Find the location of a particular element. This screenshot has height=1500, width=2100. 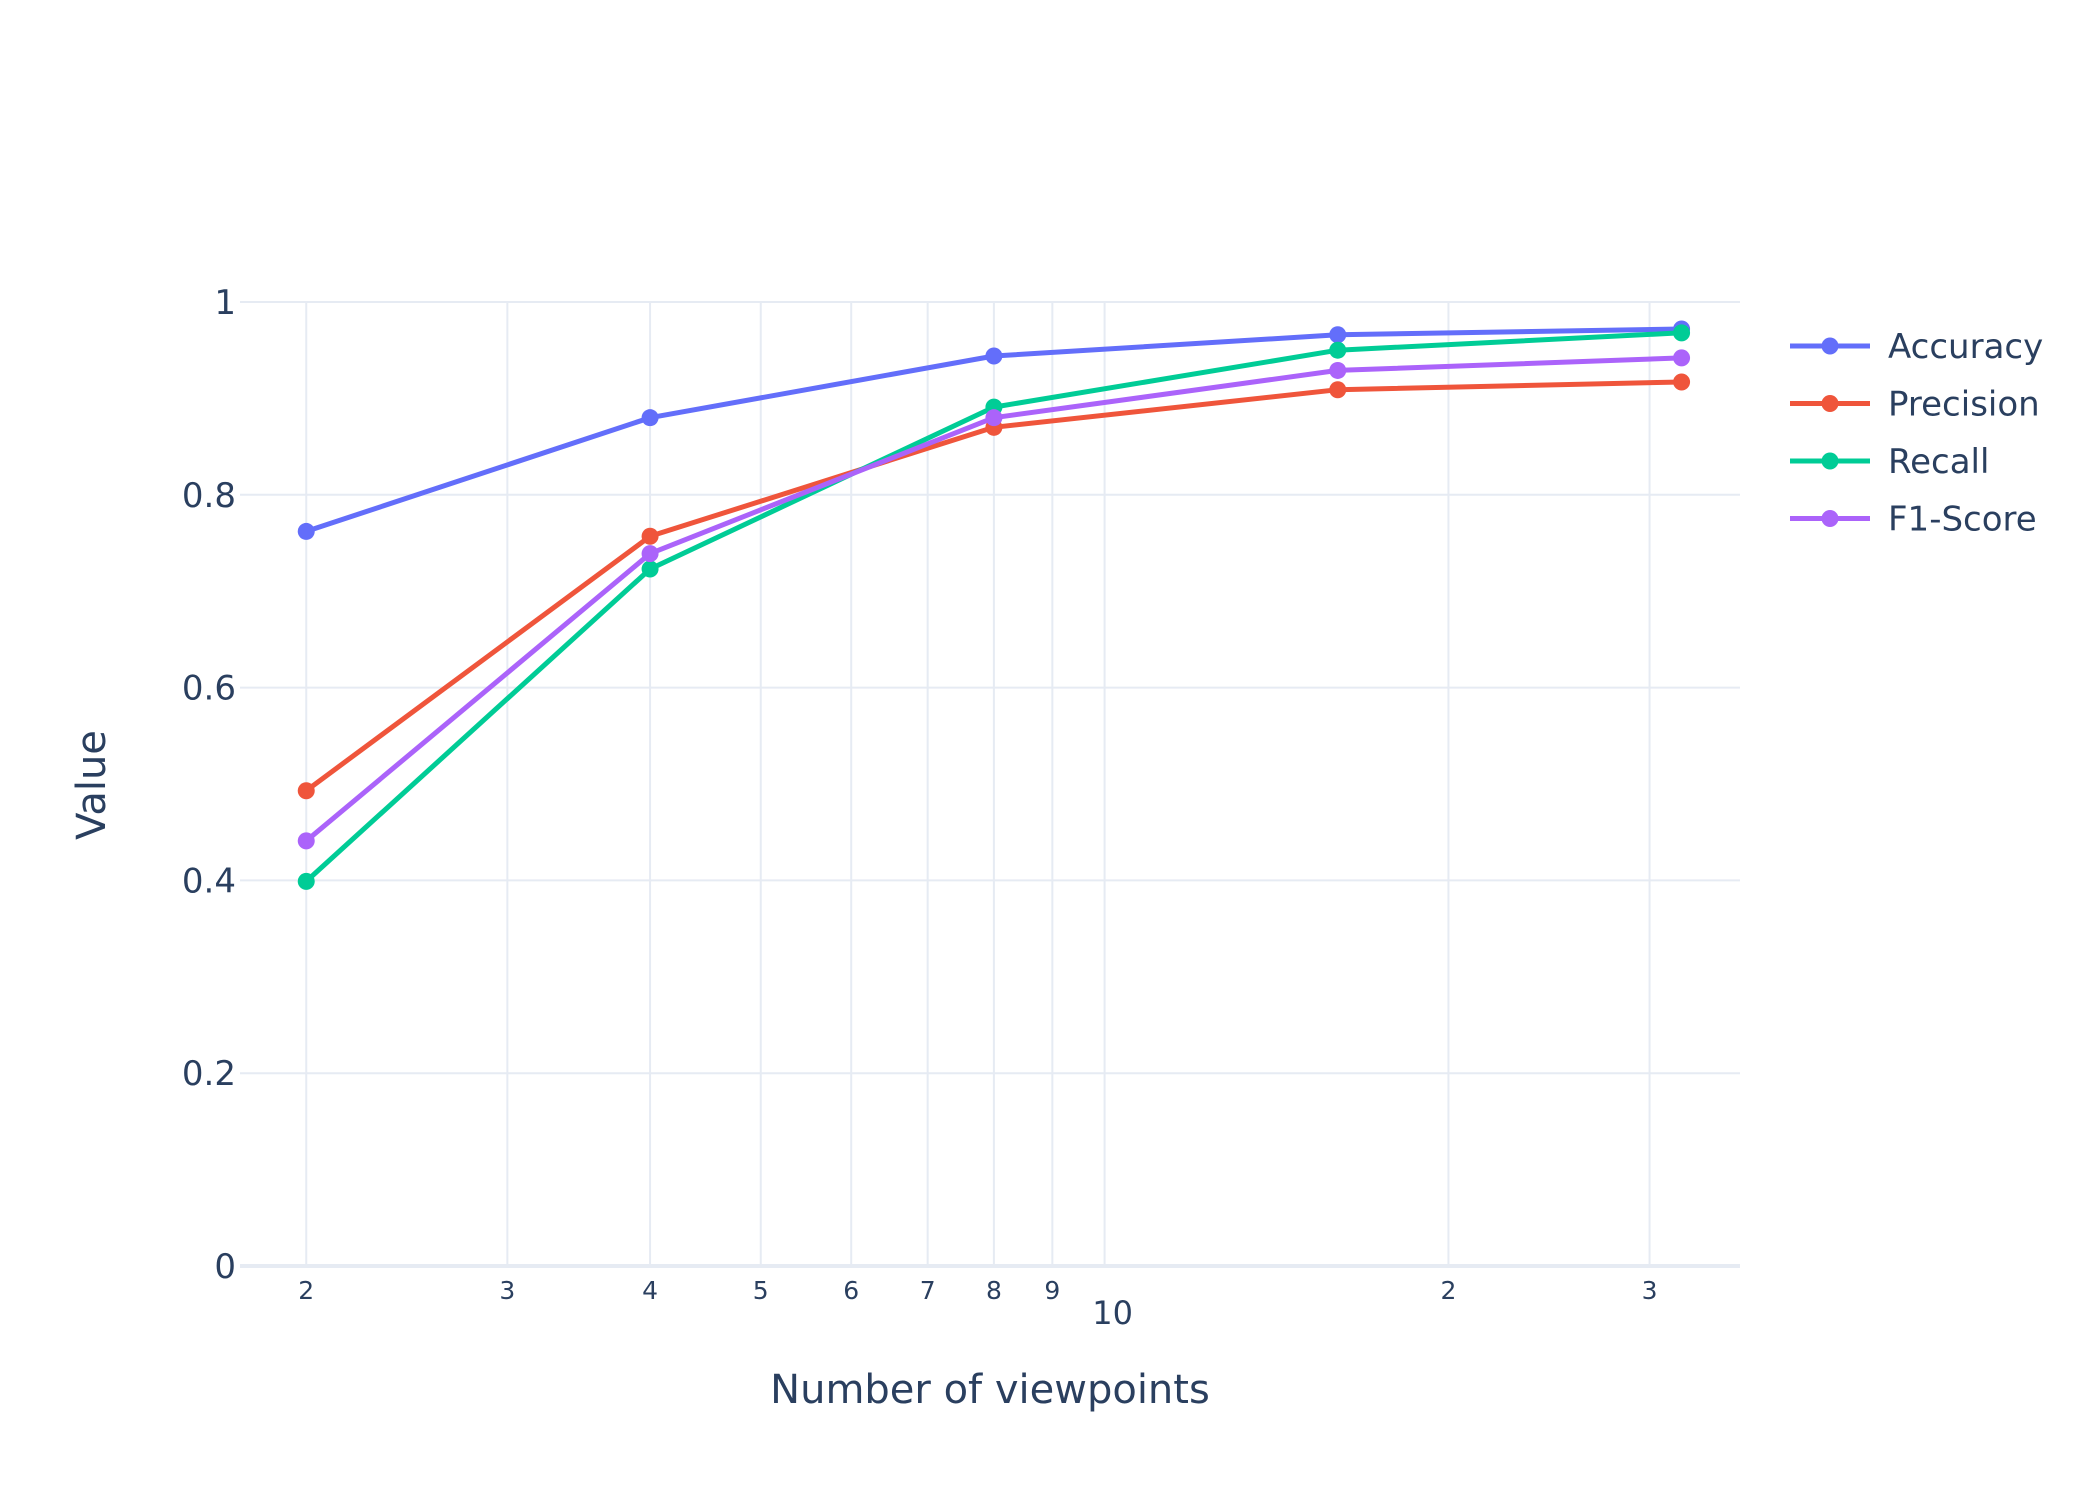

legend-label: F1-Score is located at coordinates (1962, 520).